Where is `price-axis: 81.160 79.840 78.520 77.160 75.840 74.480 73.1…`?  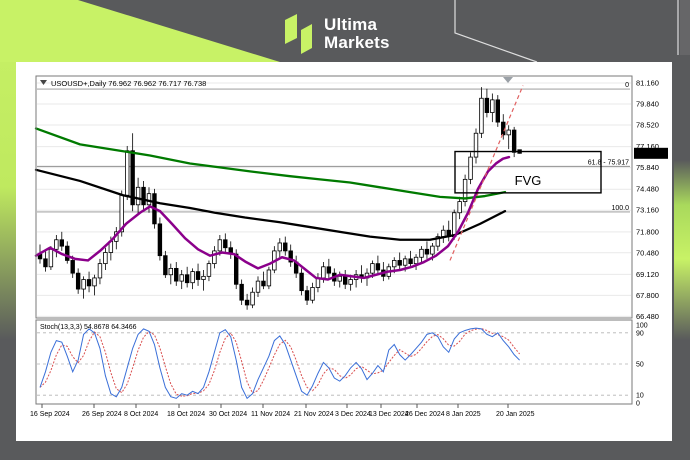
price-axis: 81.160 79.840 78.520 77.160 75.840 74.480 73.1… is located at coordinates (651, 200).